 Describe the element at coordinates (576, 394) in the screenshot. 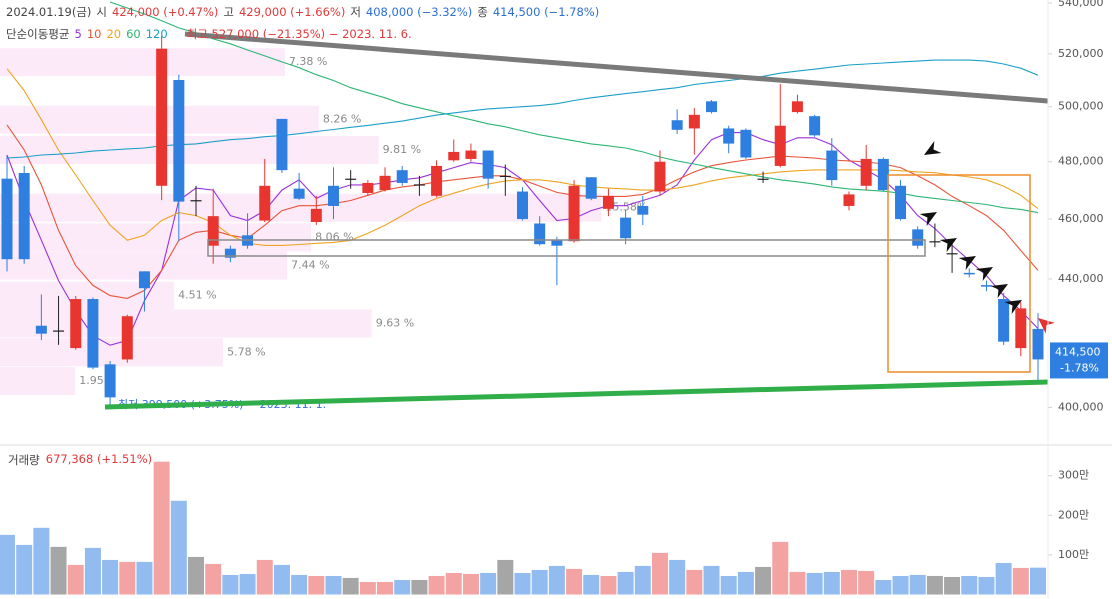

I see `support-line` at that location.